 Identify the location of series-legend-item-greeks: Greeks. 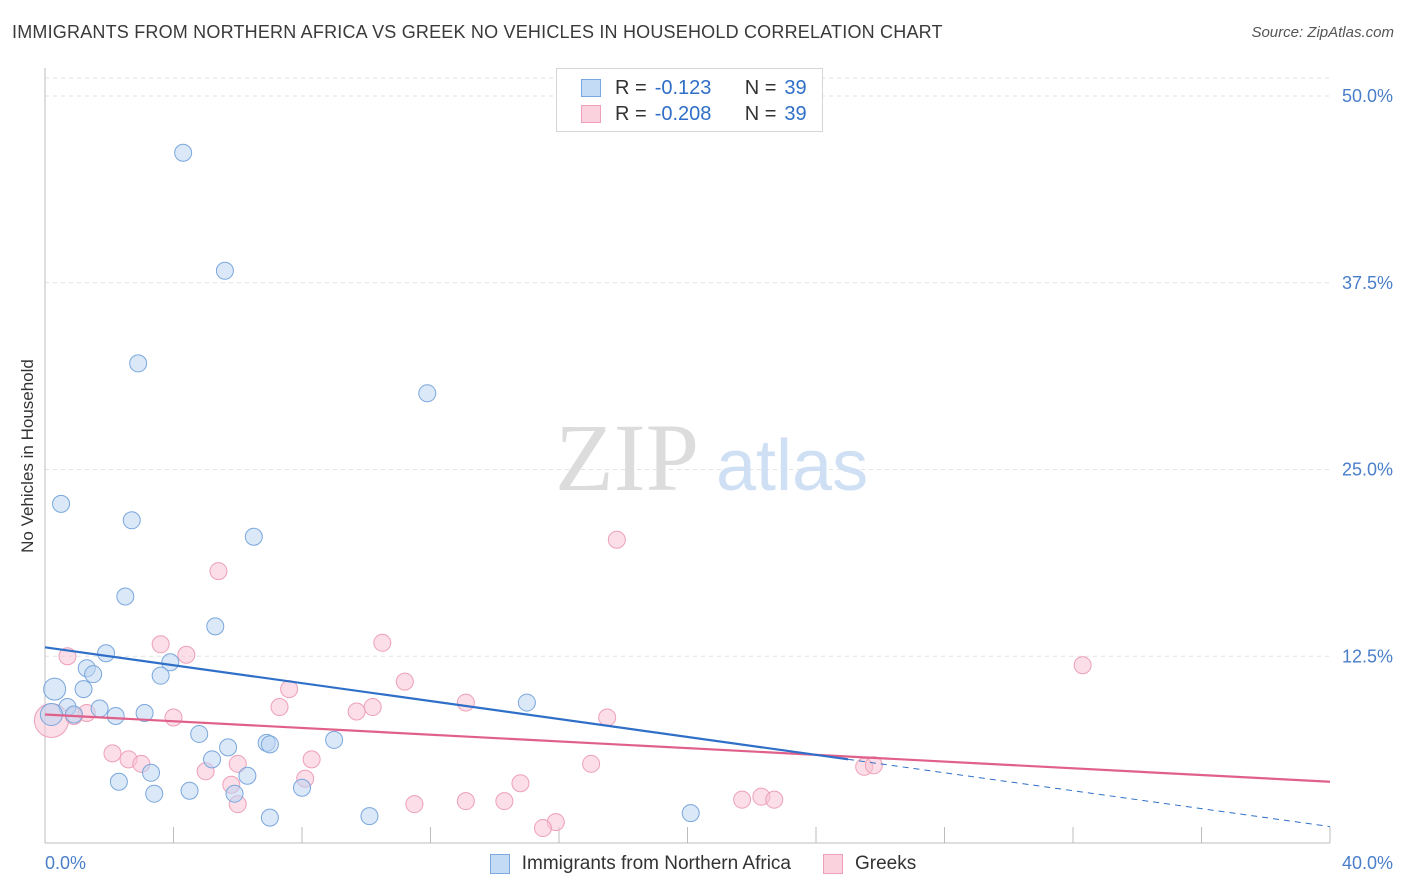
(869, 864).